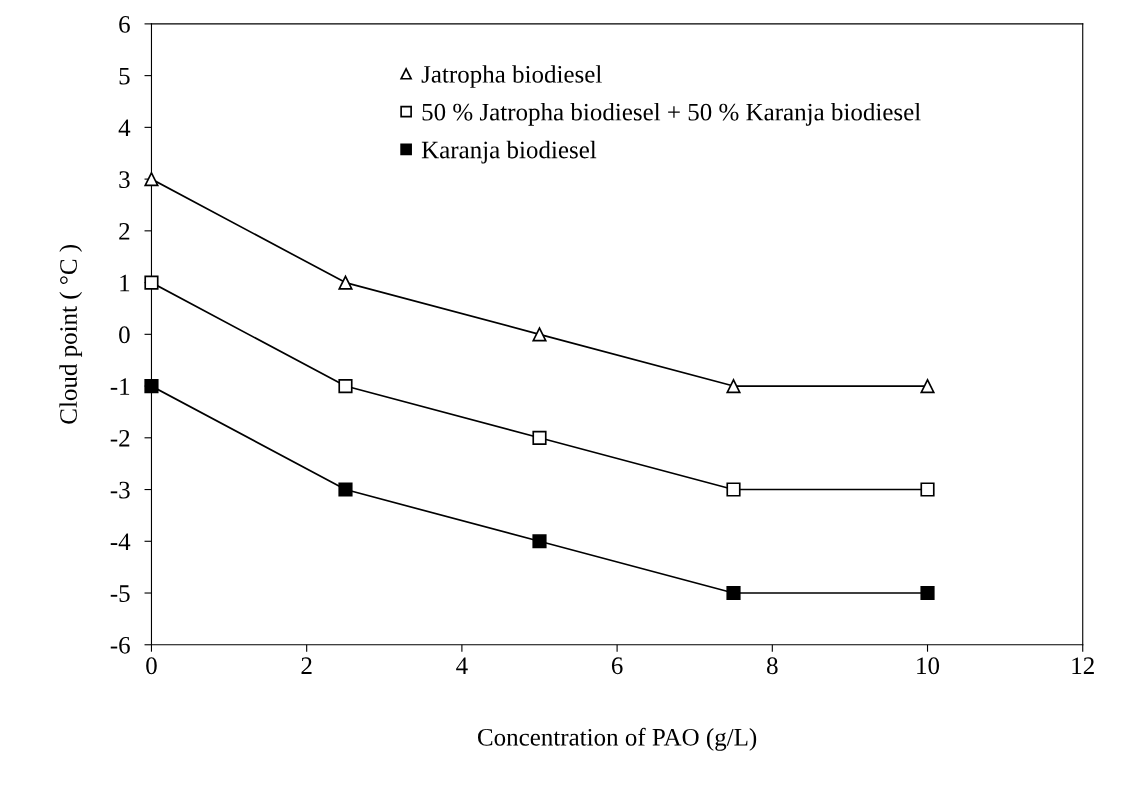 This screenshot has width=1122, height=796. Describe the element at coordinates (509, 152) in the screenshot. I see `legend-label: Karanja biodiesel` at that location.